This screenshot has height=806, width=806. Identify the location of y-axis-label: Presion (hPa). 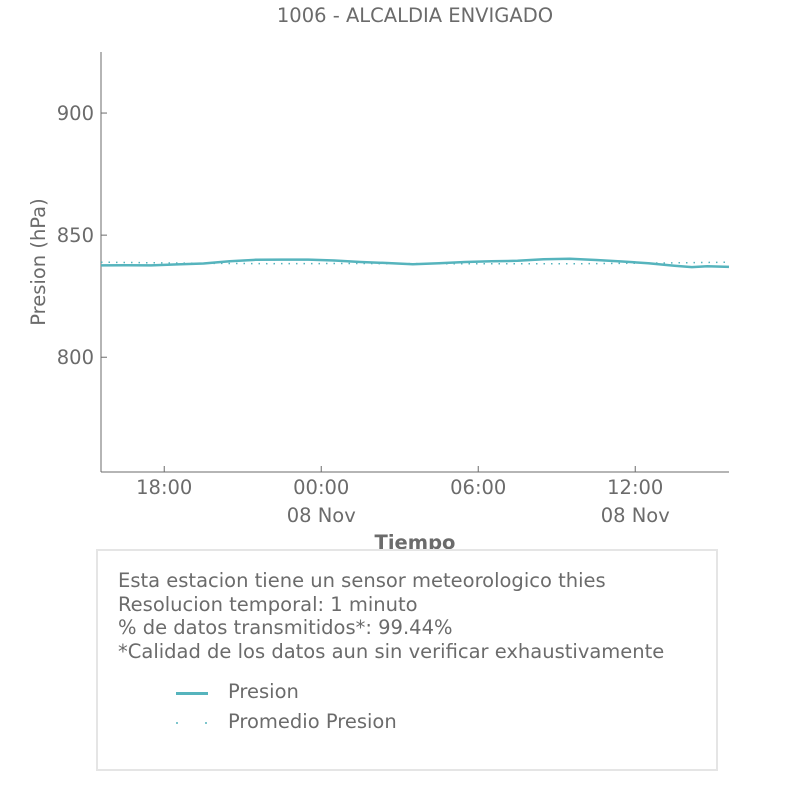
(38, 261).